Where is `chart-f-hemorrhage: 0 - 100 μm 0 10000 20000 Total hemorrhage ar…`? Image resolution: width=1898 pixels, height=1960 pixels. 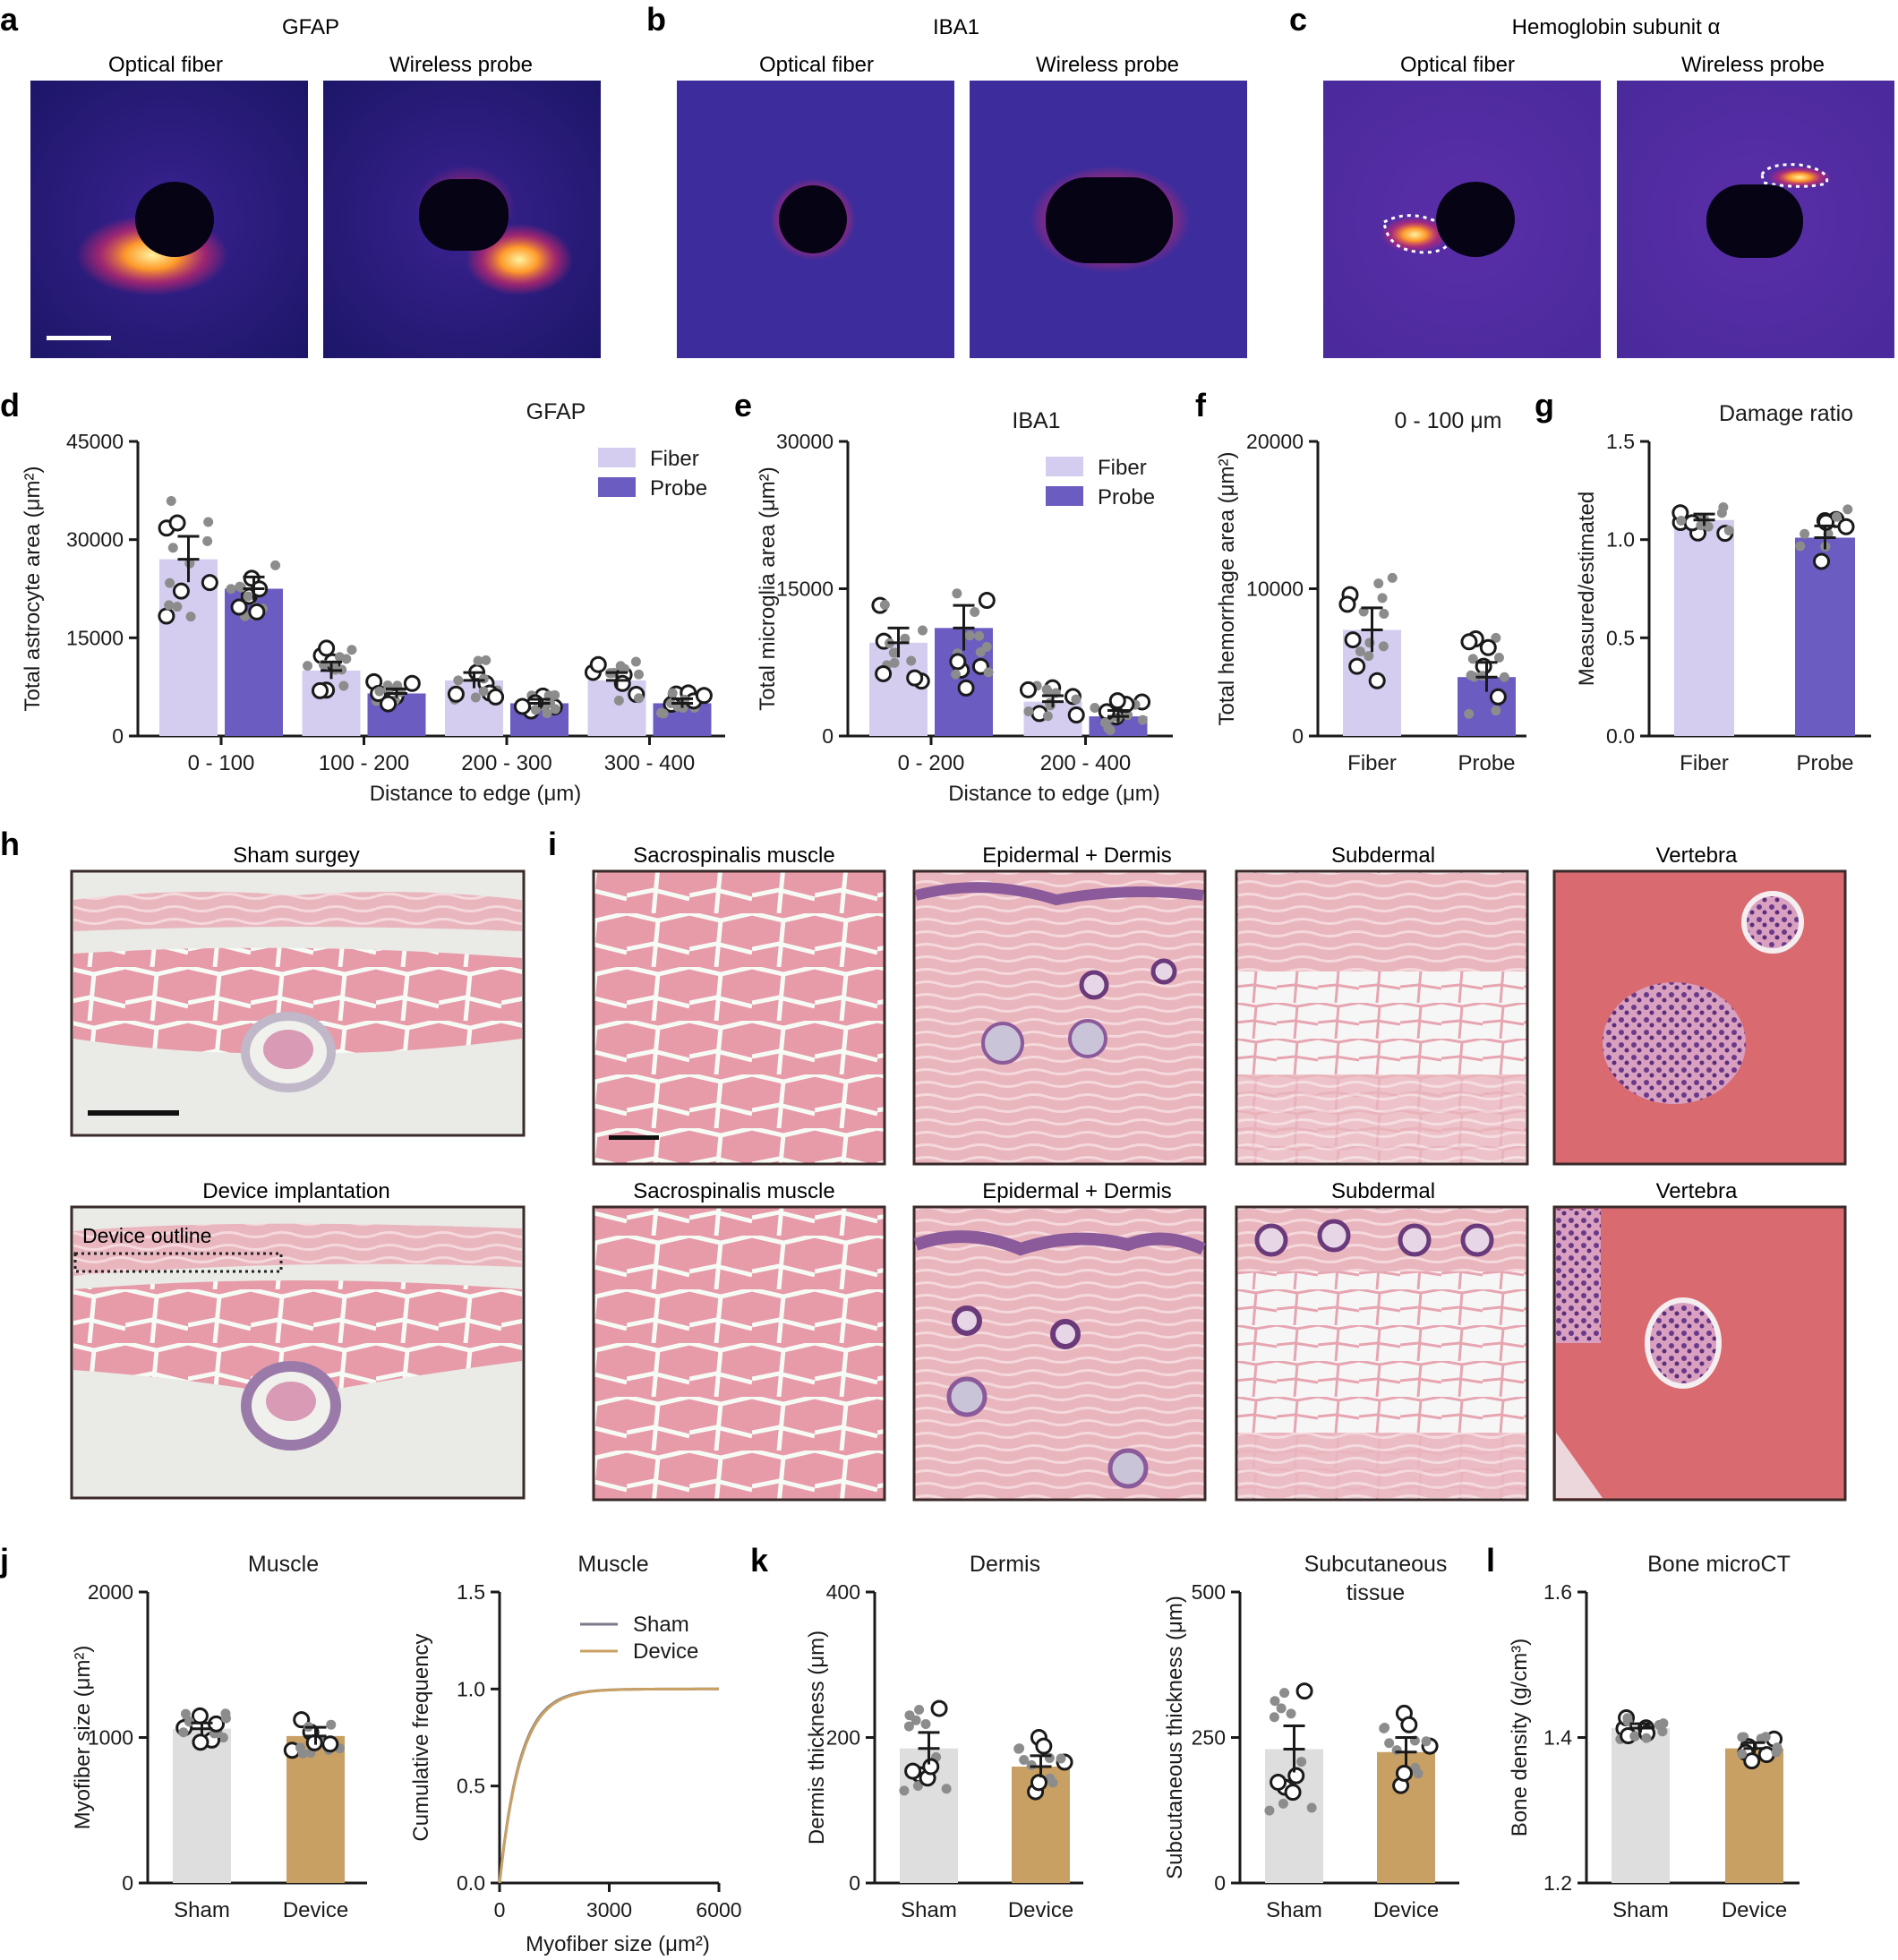 chart-f-hemorrhage: 0 - 100 μm 0 10000 20000 Total hemorrhage ar… is located at coordinates (1370, 591).